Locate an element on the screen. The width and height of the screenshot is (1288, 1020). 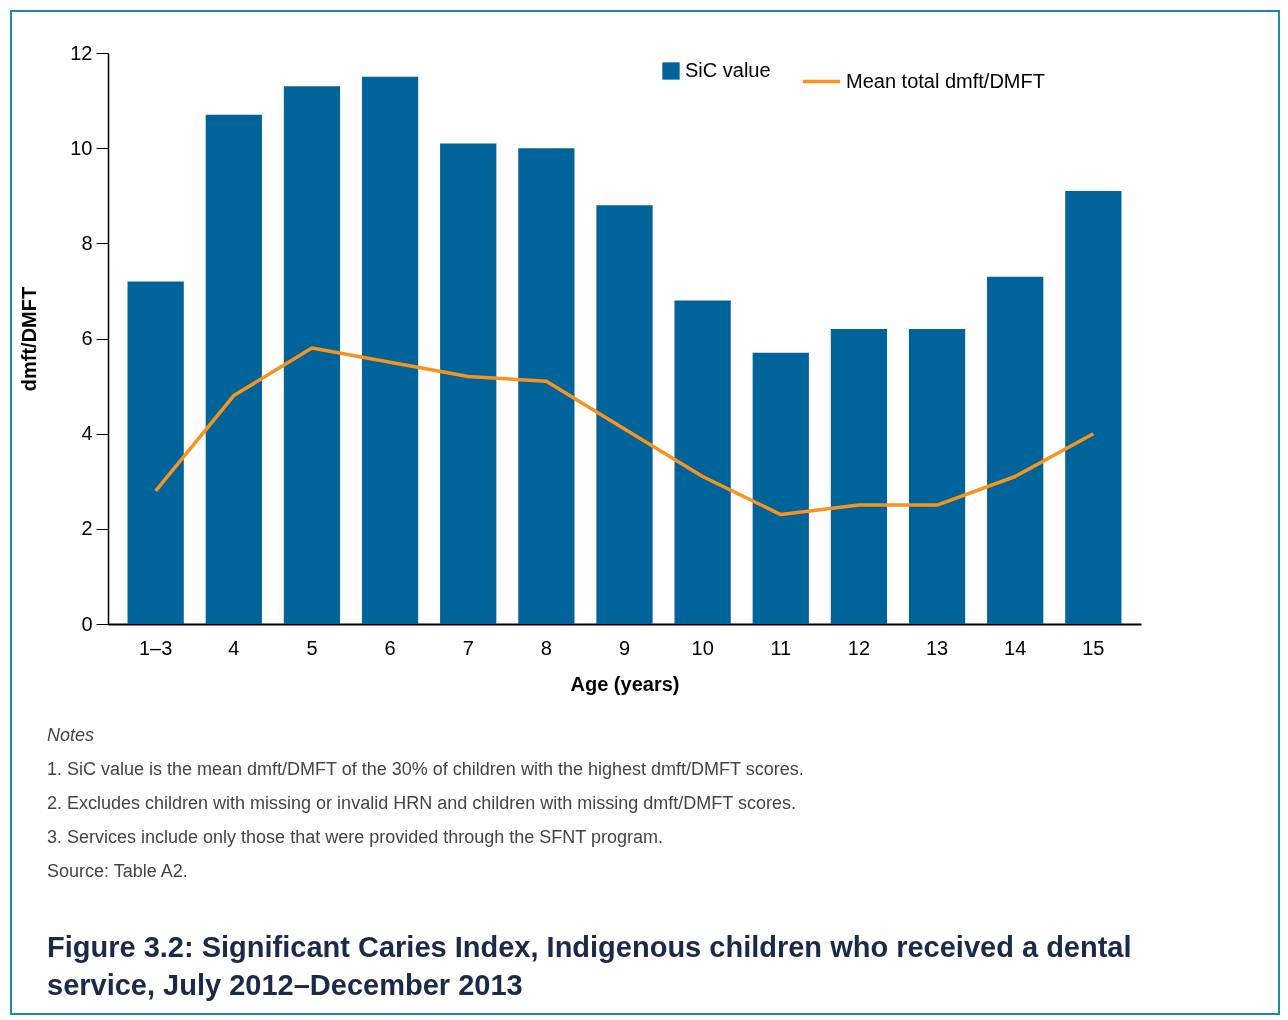
x-tick-label: 7 is located at coordinates (468, 647).